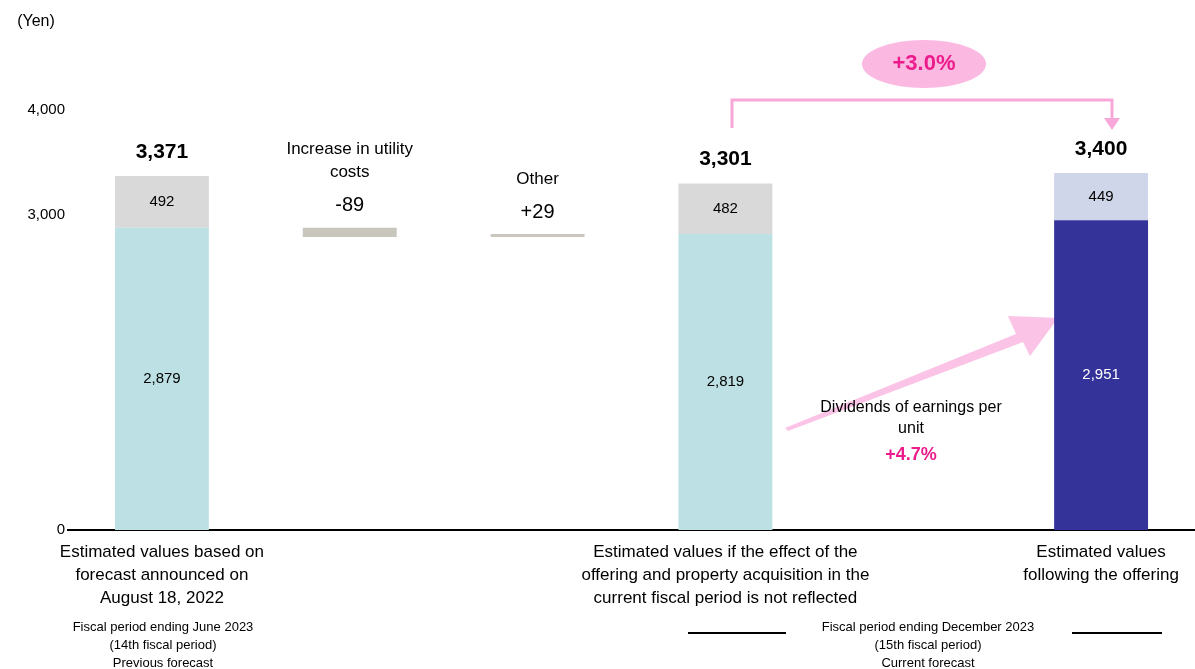  What do you see at coordinates (162, 150) in the screenshot?
I see `total-label: 3,371` at bounding box center [162, 150].